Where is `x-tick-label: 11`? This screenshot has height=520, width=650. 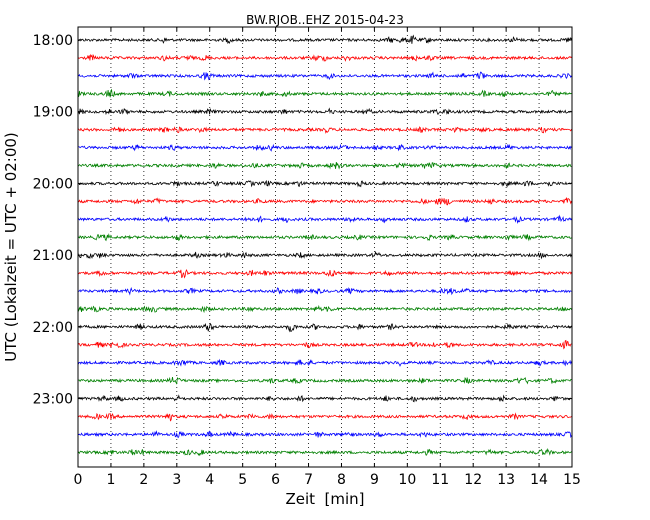
x-tick-label: 11 is located at coordinates (440, 480).